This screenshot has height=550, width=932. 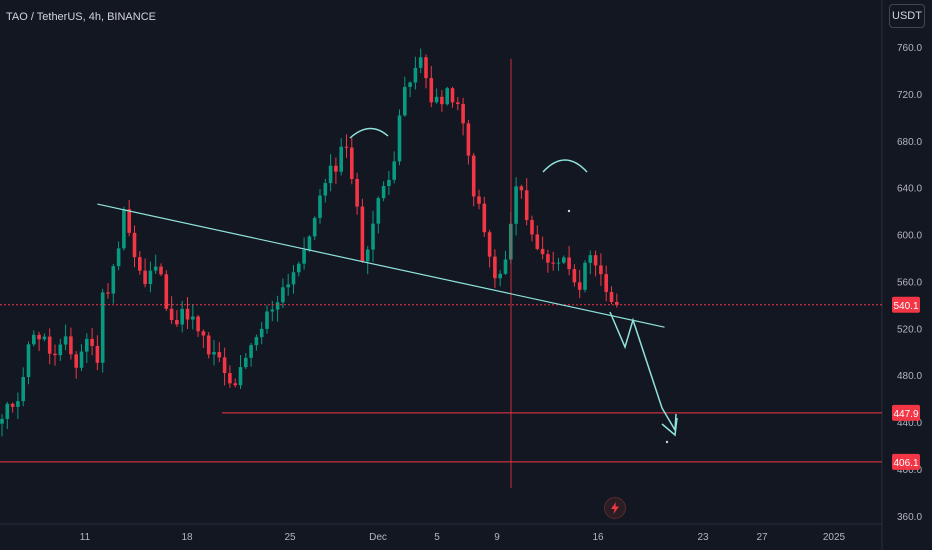 I want to click on y-tick-label: 560.0, so click(x=909, y=282).